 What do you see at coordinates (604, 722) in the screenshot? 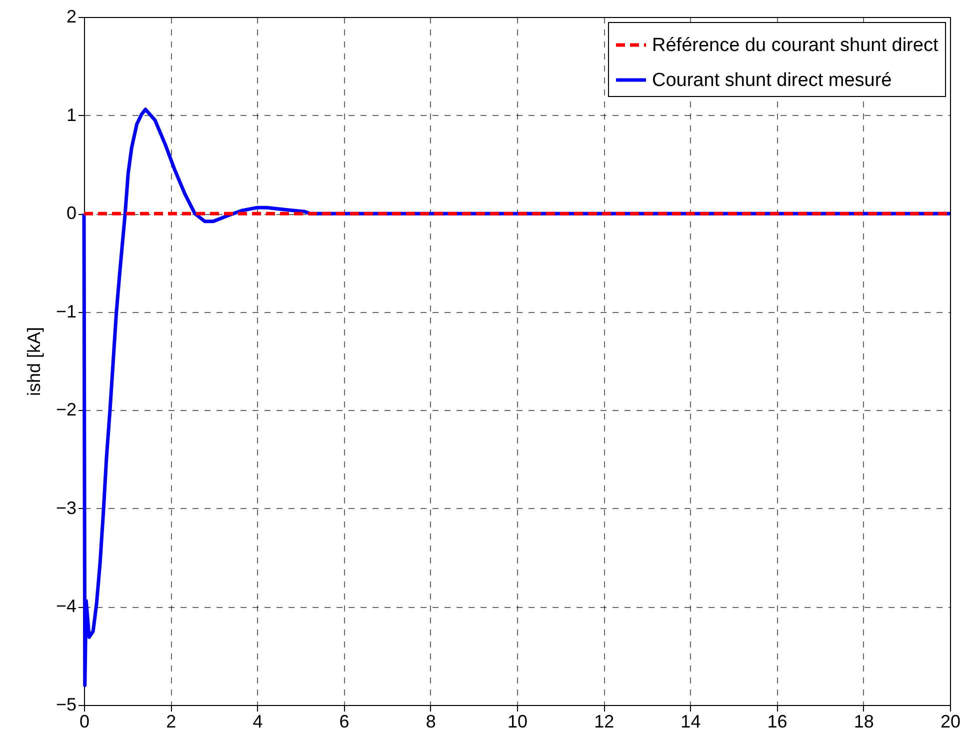
I see `x-tick-label: 12` at bounding box center [604, 722].